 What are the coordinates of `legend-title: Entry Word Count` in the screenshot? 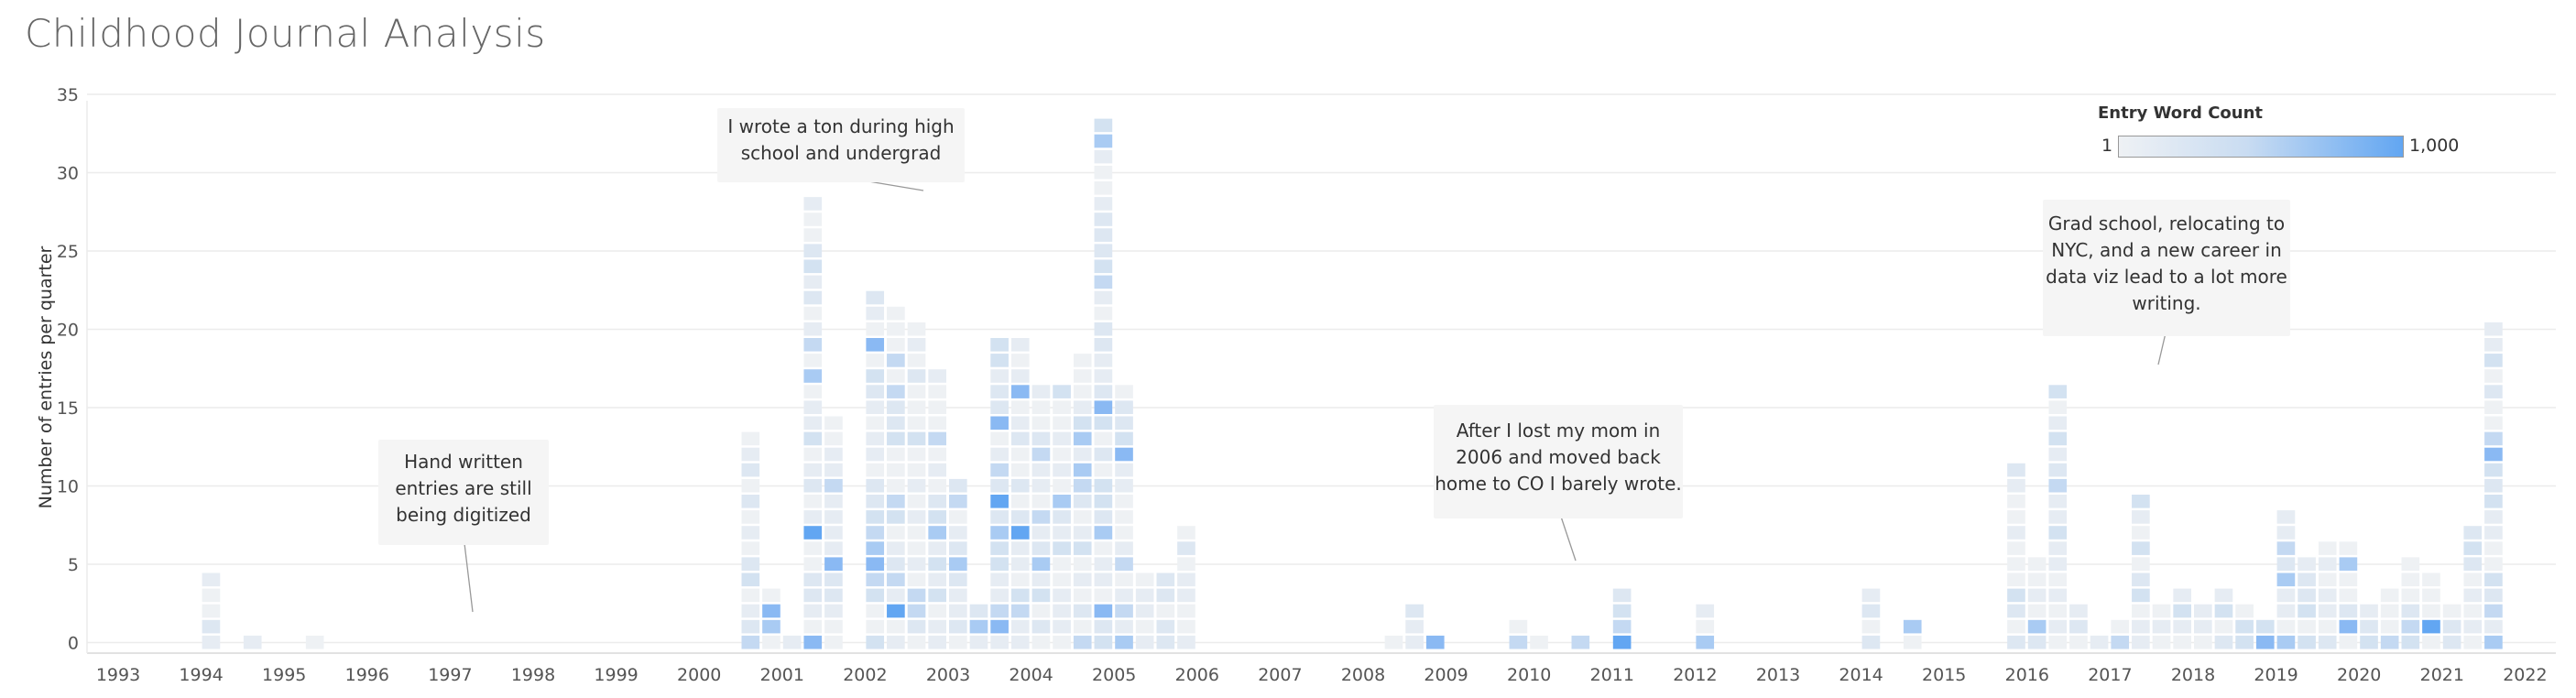 It's located at (2181, 113).